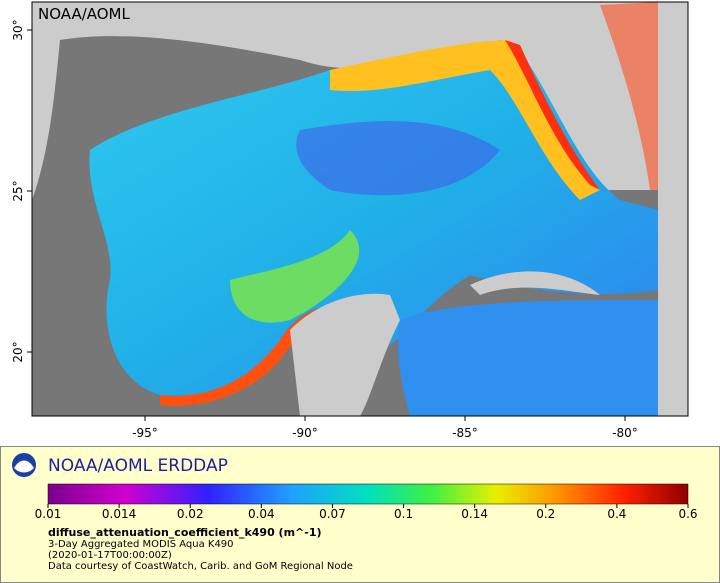 Image resolution: width=720 pixels, height=583 pixels. What do you see at coordinates (110, 555) in the screenshot?
I see `description-line: (2020-01-17T00:00:00Z)` at bounding box center [110, 555].